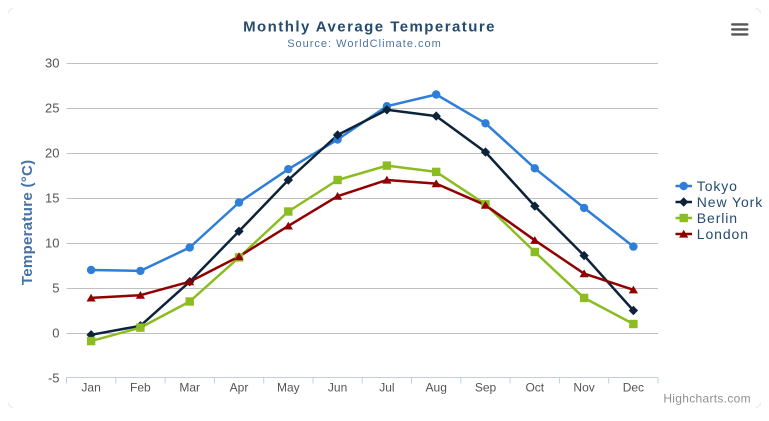  What do you see at coordinates (52, 198) in the screenshot?
I see `svg-text: 15` at bounding box center [52, 198].